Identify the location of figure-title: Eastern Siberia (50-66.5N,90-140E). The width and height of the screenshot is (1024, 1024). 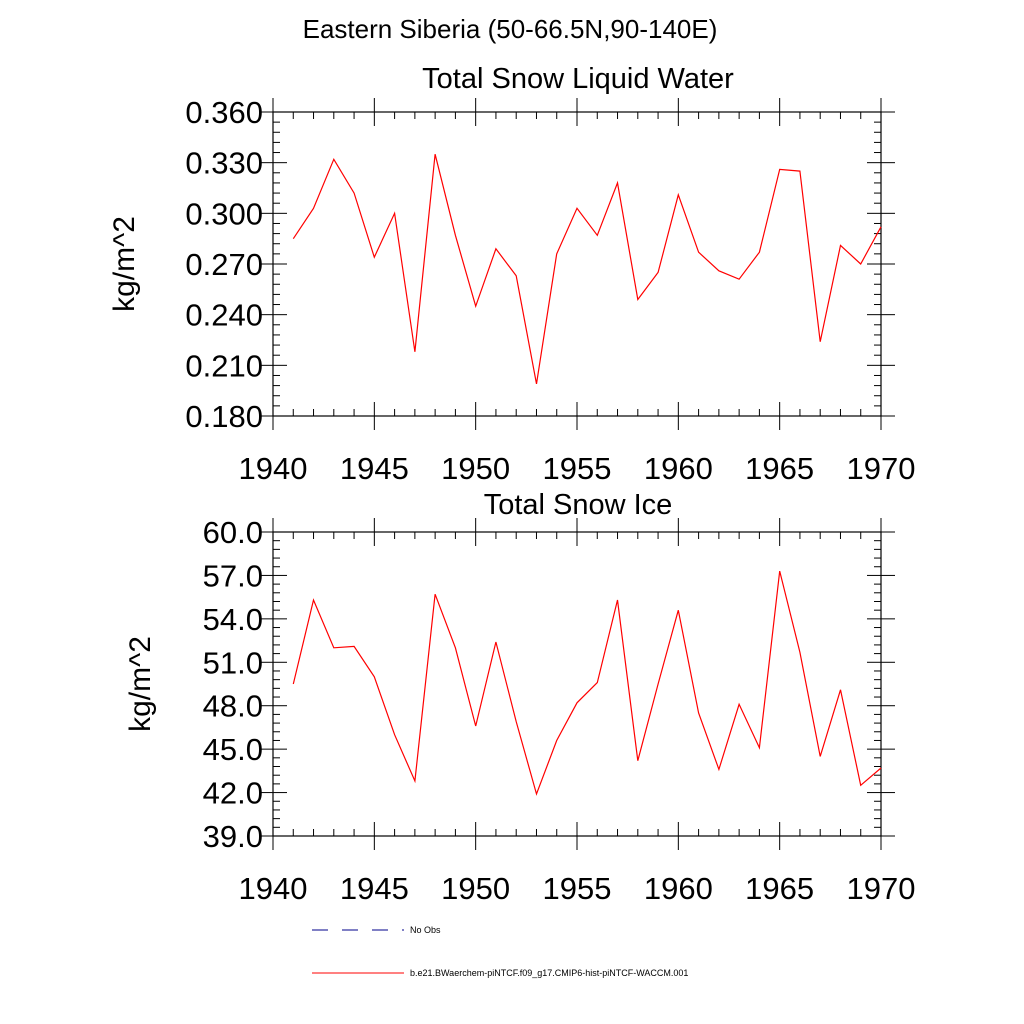
(510, 29).